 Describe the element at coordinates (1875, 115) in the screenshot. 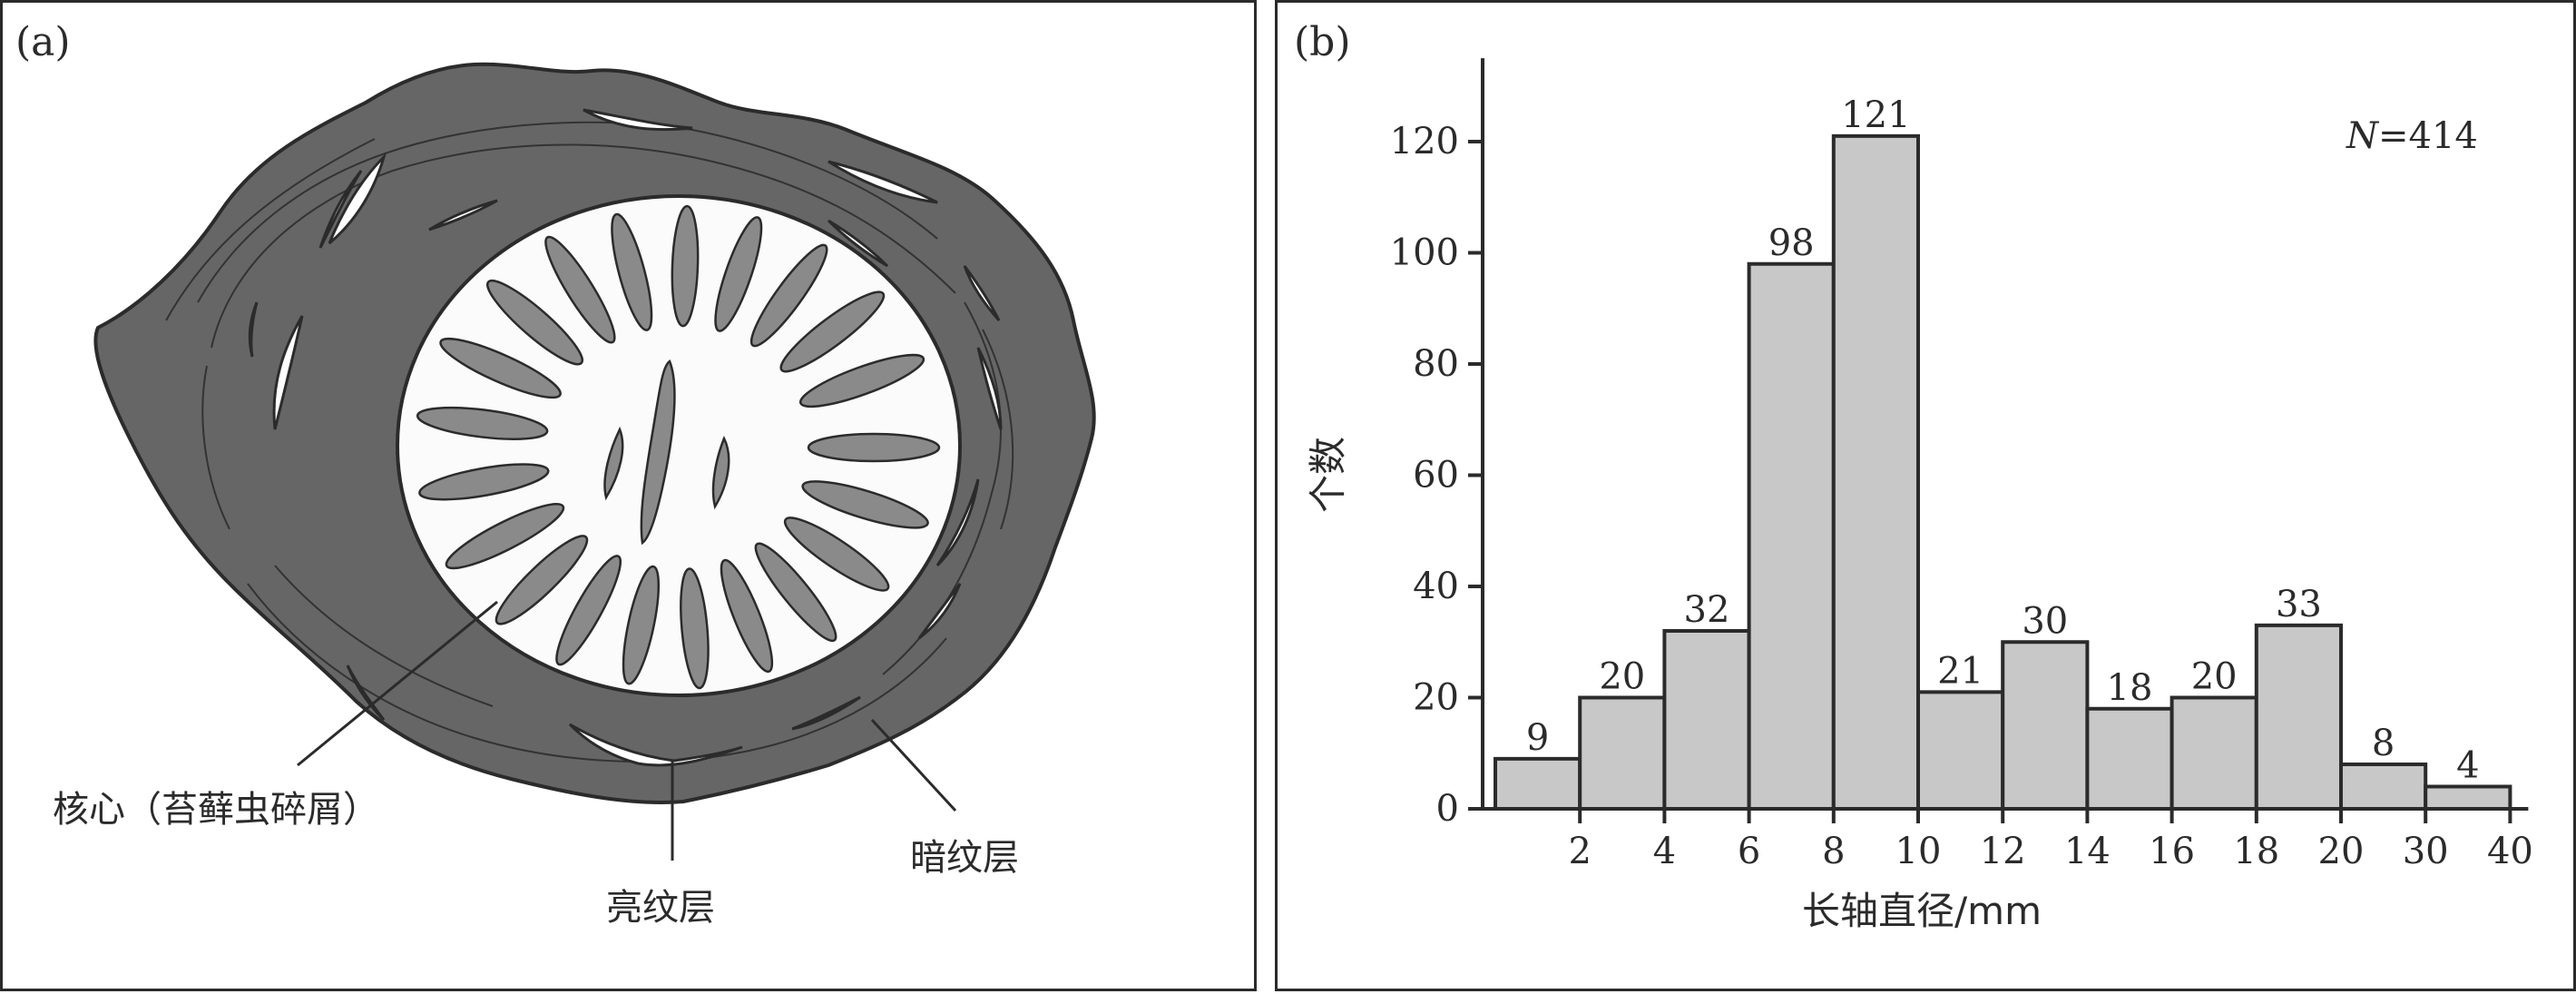

I see `bar-value-label: 121` at that location.